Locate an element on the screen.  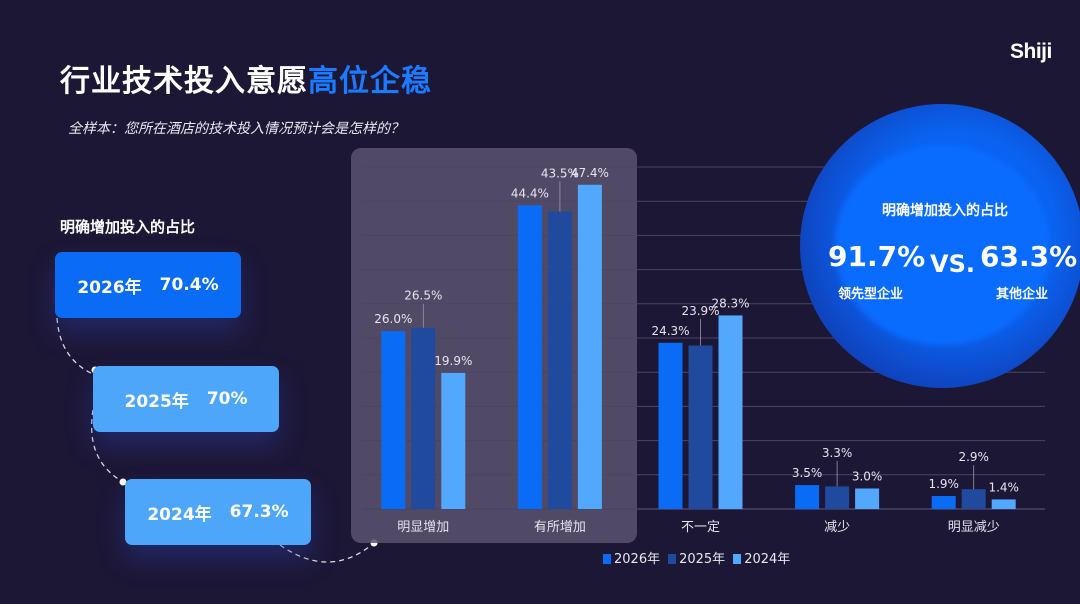
title-highlight: 高位企稳 is located at coordinates (370, 81).